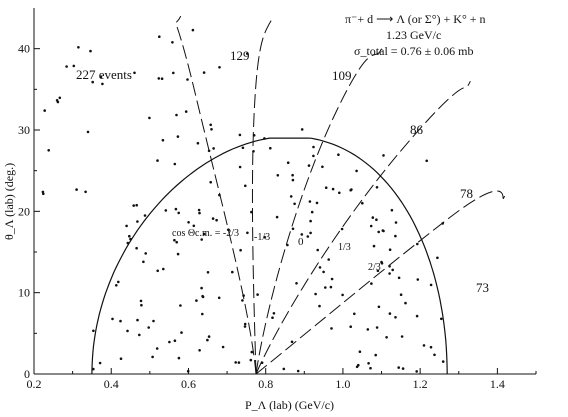 The image size is (568, 417). What do you see at coordinates (342, 75) in the screenshot?
I see `bin-count-109: 109` at bounding box center [342, 75].